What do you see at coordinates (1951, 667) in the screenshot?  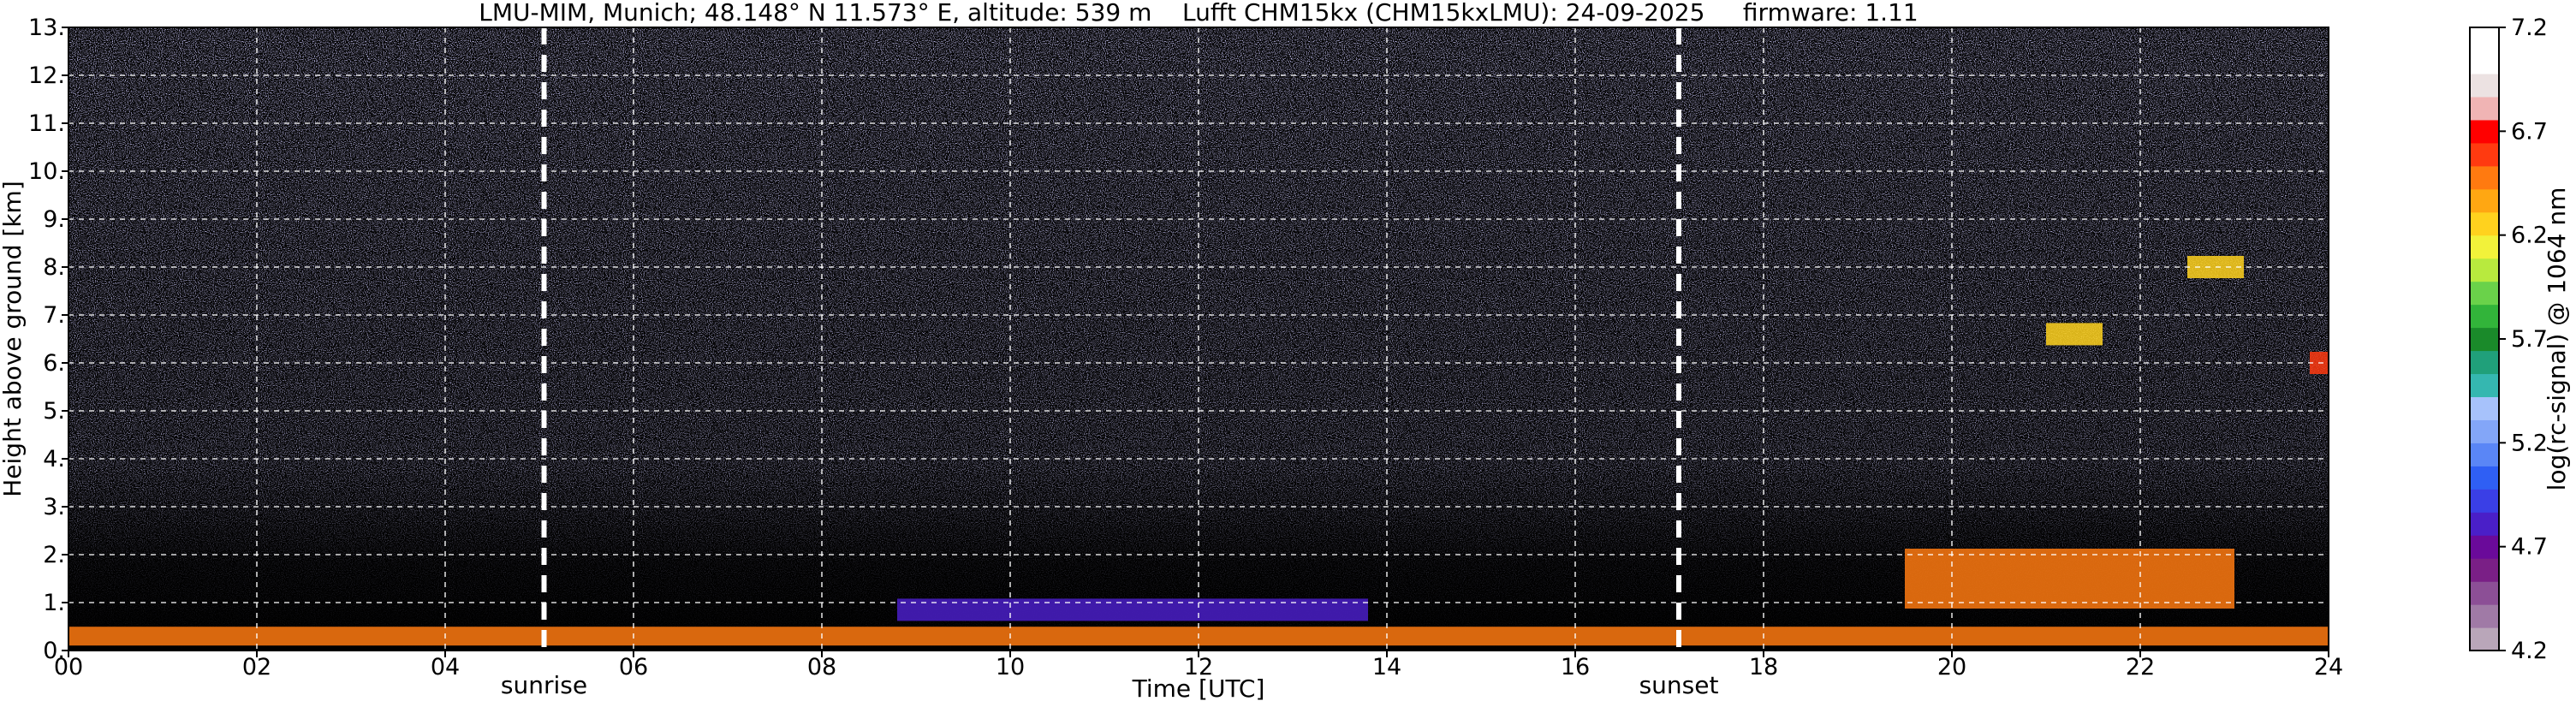 I see `x-tick-label: 20` at bounding box center [1951, 667].